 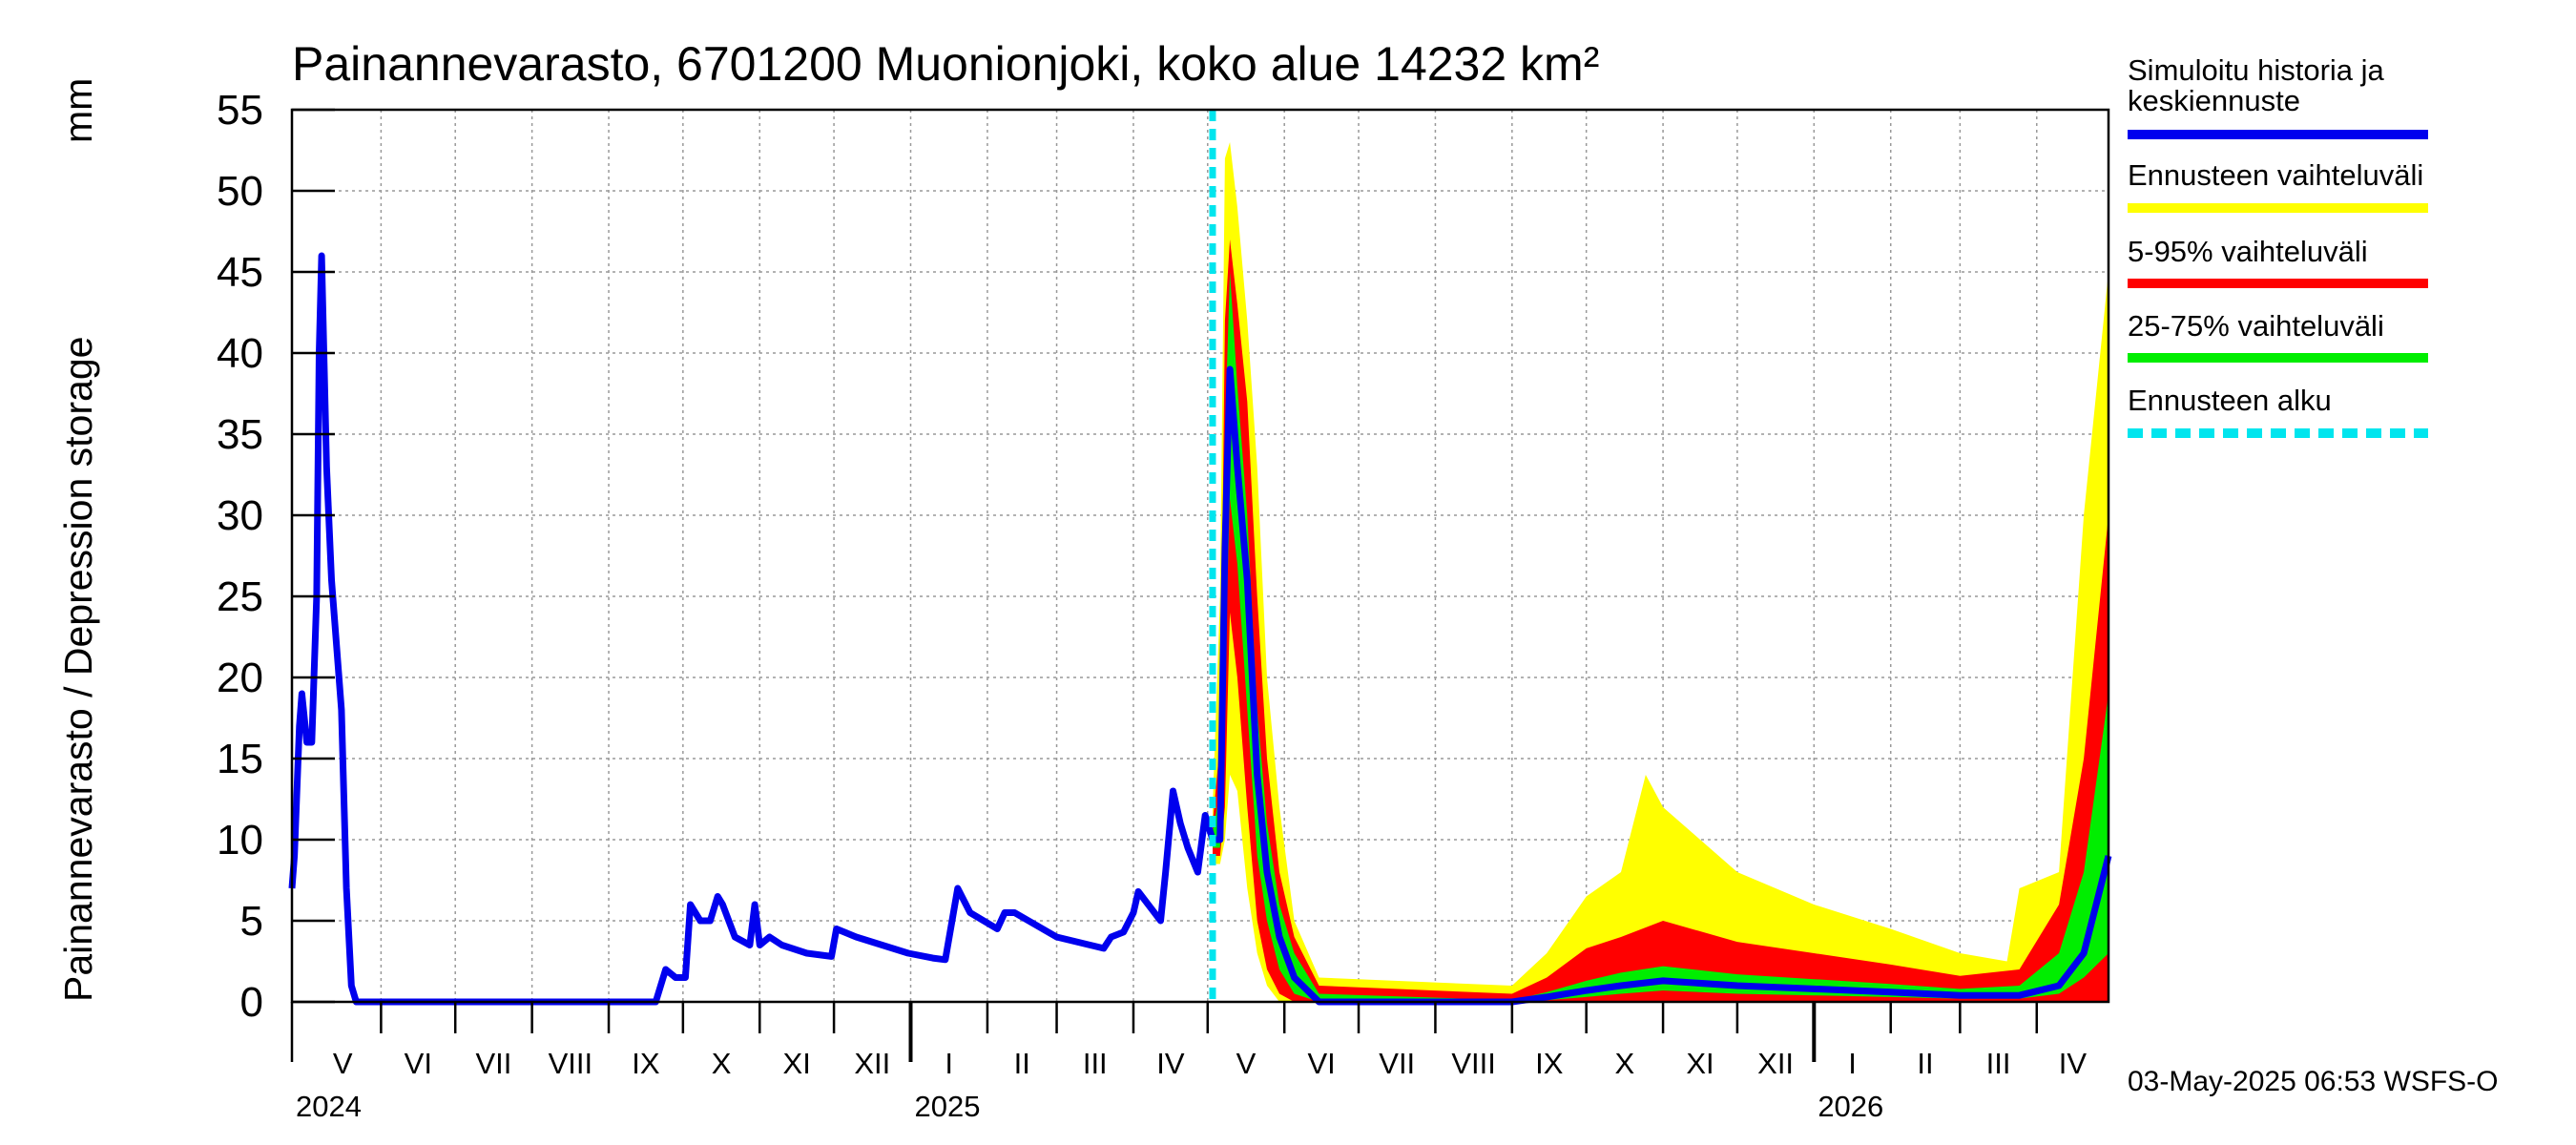 I want to click on legend-entry: 5-95% vaihteluväli, so click(x=2278, y=261).